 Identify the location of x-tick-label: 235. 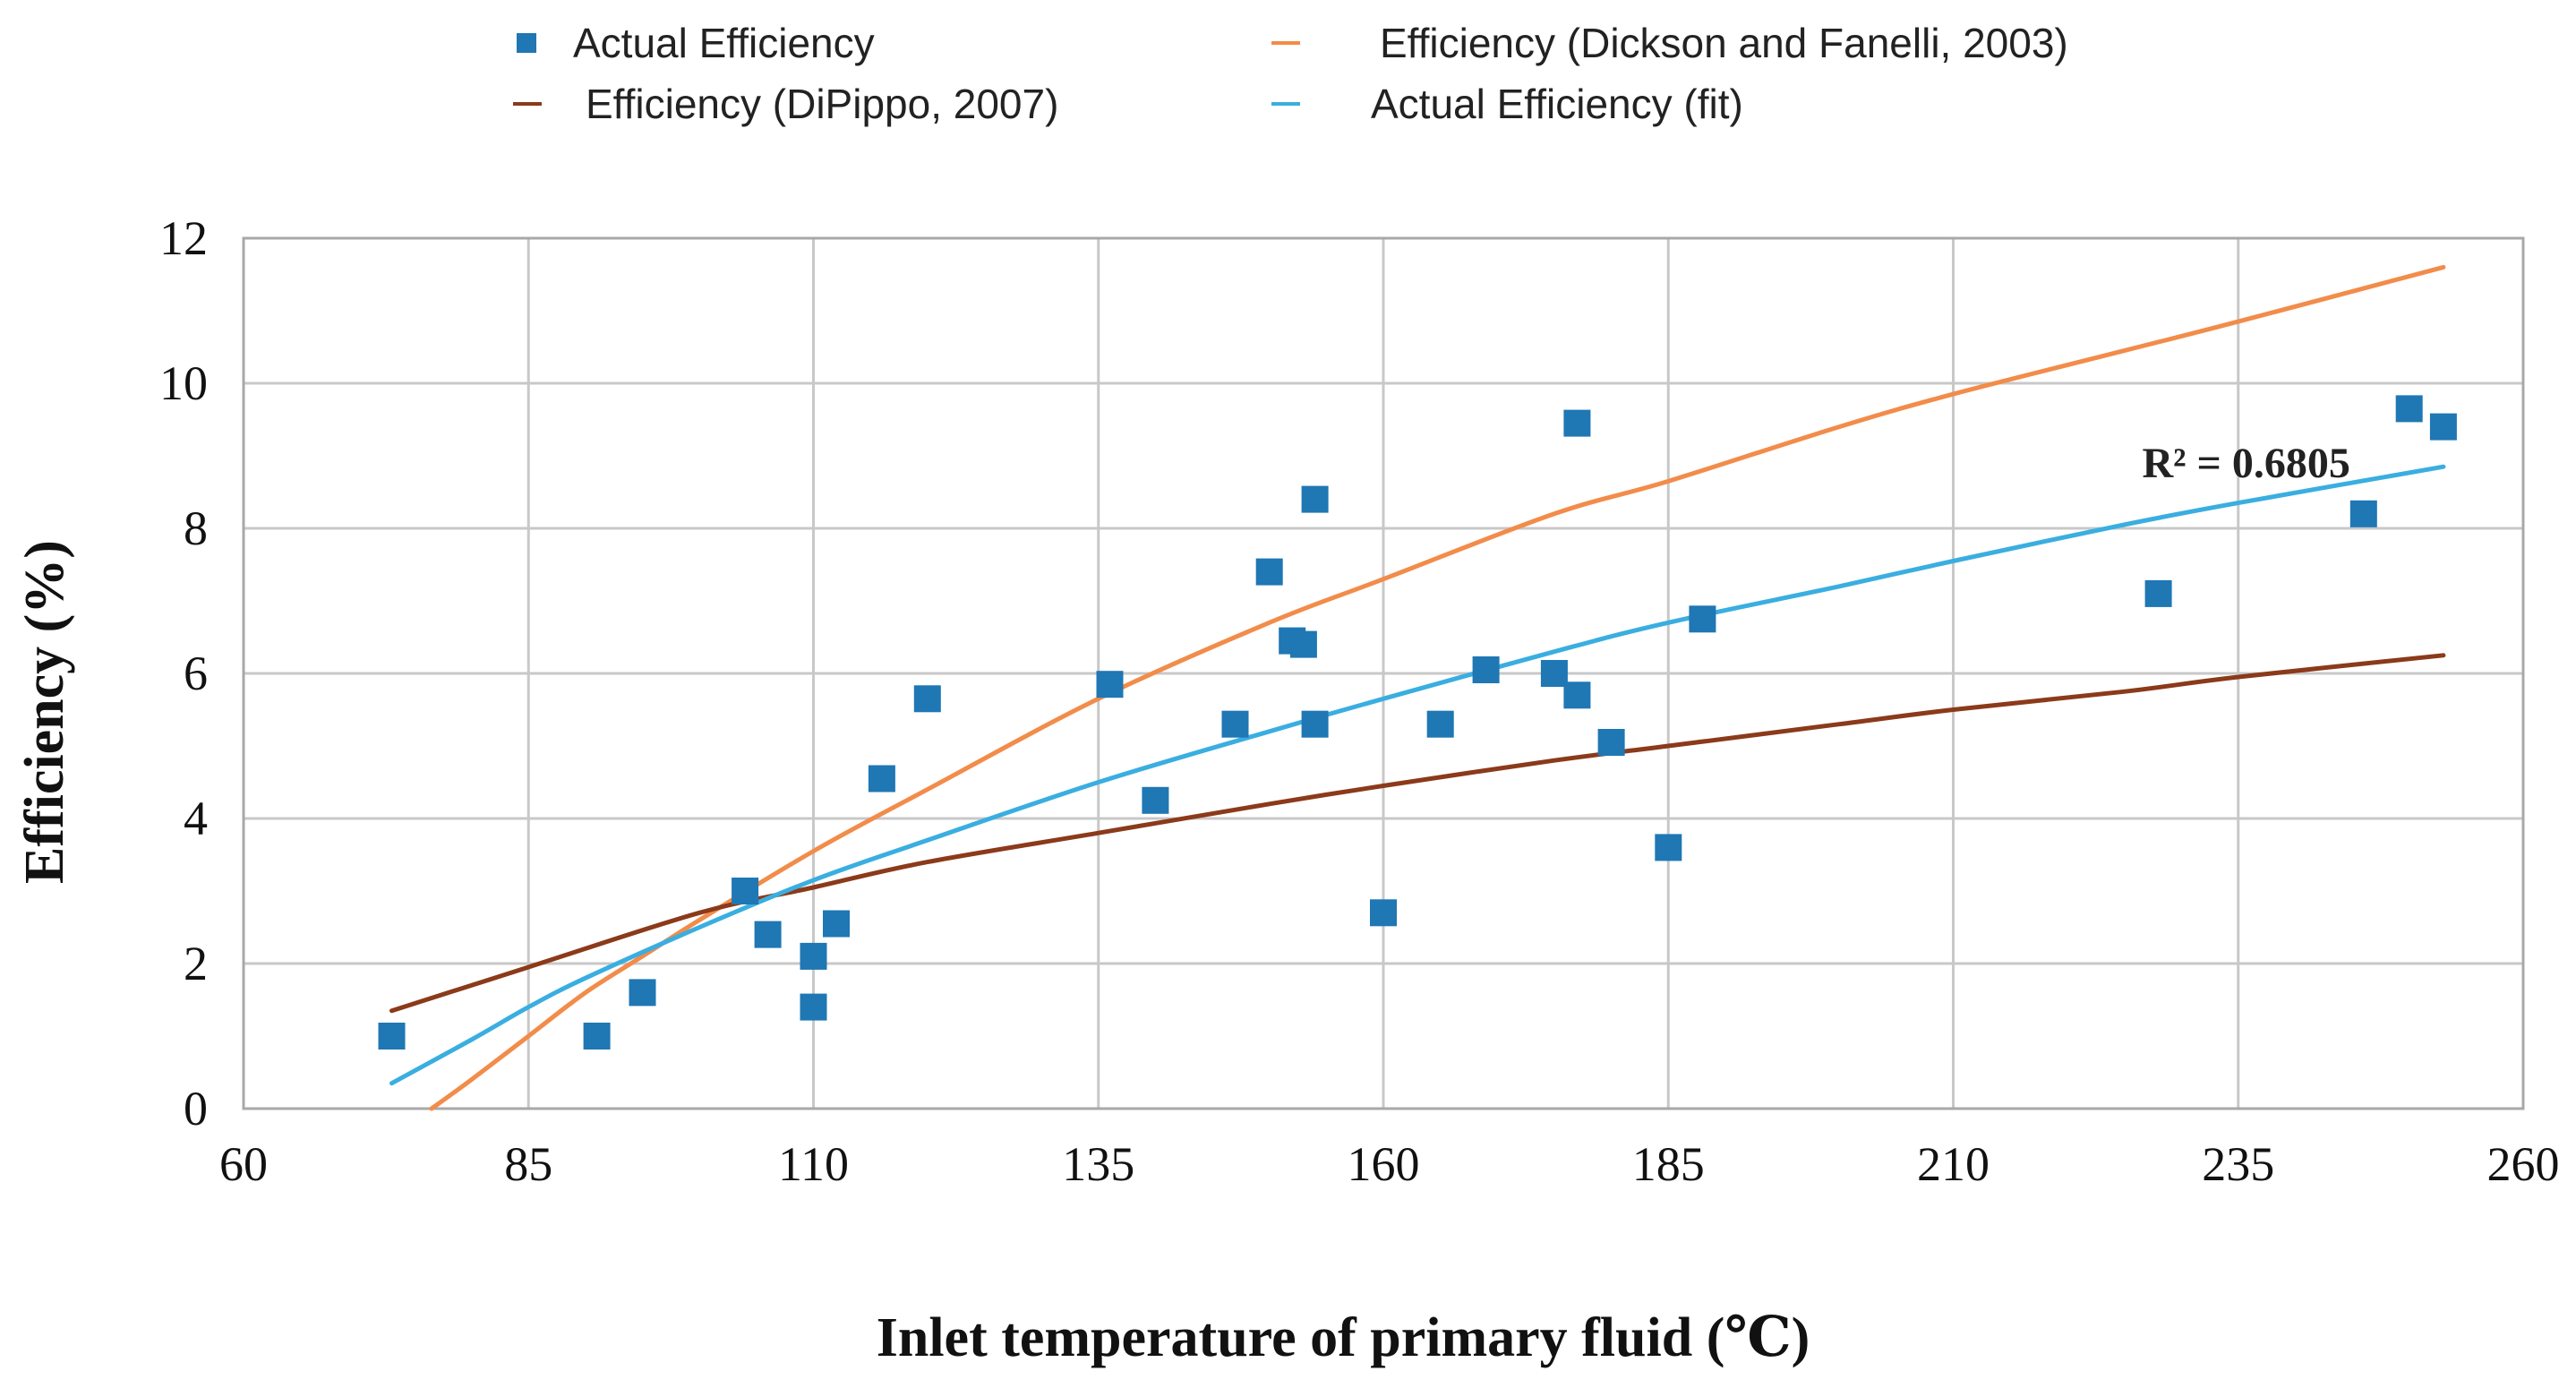
(2238, 1164).